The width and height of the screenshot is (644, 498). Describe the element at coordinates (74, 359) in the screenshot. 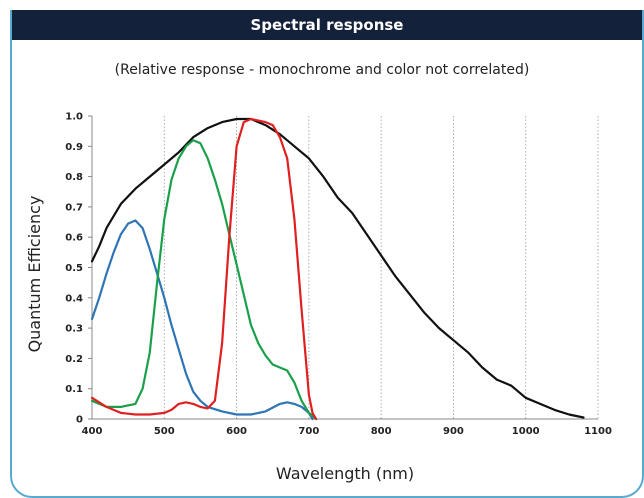

I see `y-tick-label: 0.2` at that location.